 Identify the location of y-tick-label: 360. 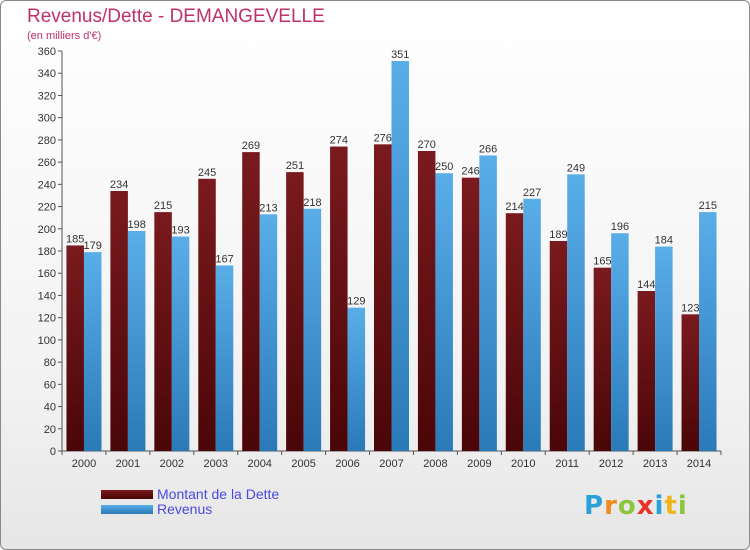
(47, 52).